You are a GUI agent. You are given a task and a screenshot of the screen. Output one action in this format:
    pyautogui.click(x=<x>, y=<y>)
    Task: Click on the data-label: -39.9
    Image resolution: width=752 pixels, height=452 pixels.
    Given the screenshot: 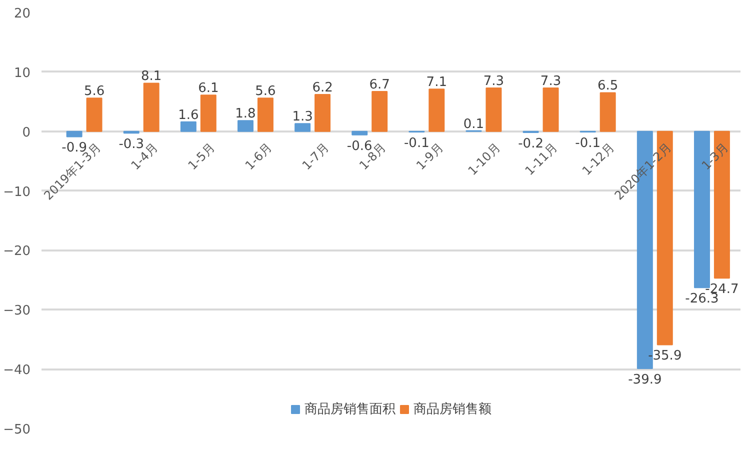 What is the action you would take?
    pyautogui.click(x=645, y=380)
    